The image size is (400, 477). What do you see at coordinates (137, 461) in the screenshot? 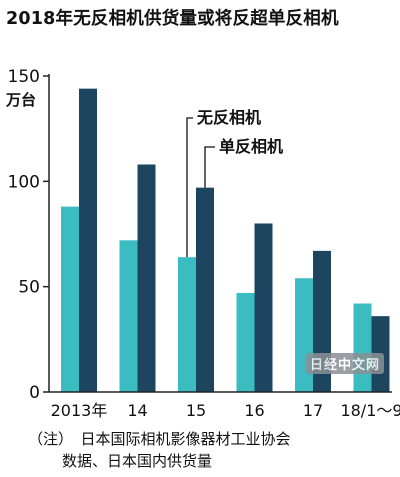
I see `footnote-line-2: 数据、日本国内供货量` at bounding box center [137, 461].